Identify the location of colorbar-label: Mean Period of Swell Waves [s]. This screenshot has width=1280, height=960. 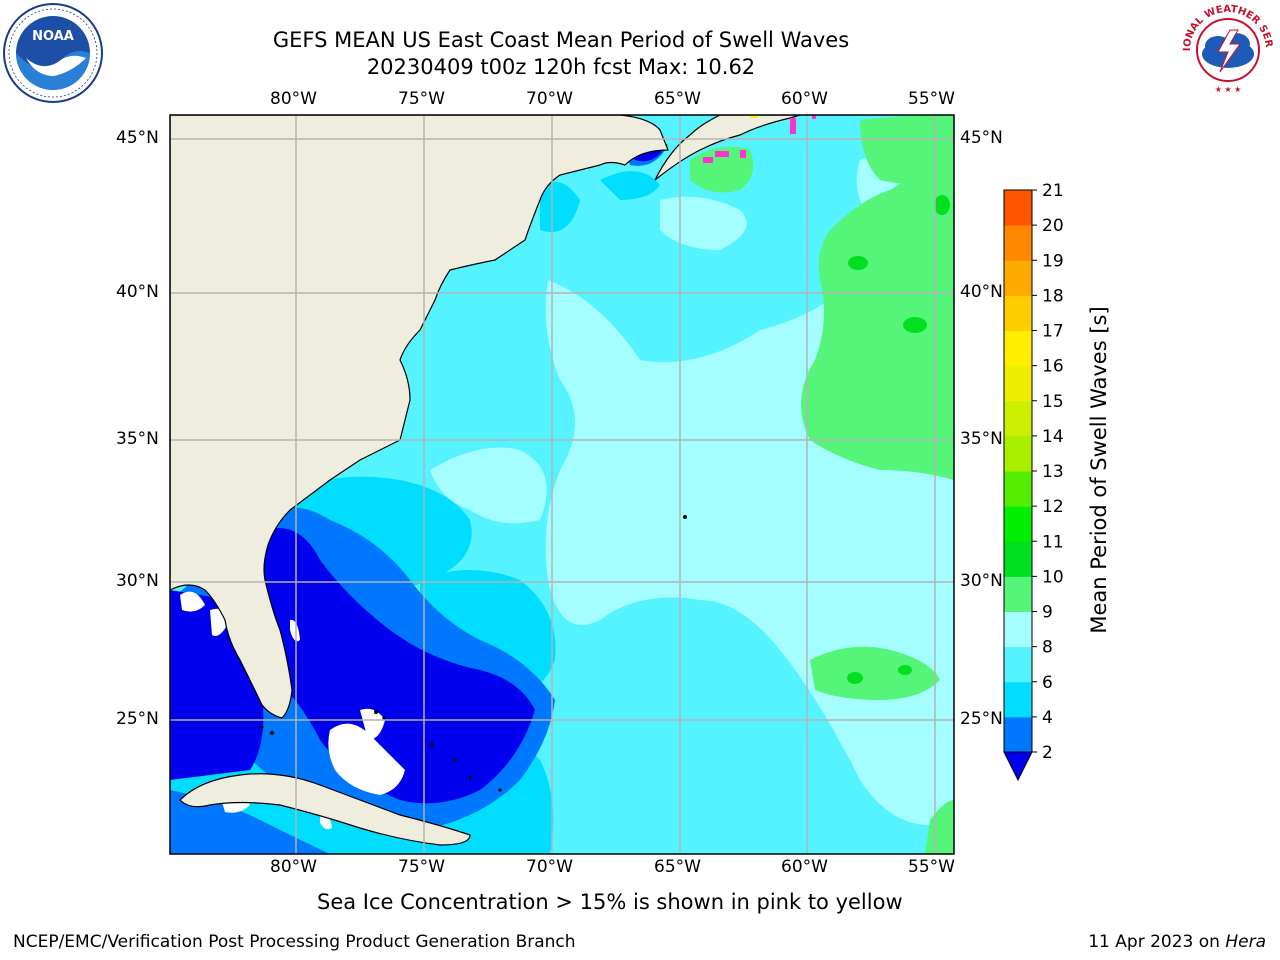
(1099, 469).